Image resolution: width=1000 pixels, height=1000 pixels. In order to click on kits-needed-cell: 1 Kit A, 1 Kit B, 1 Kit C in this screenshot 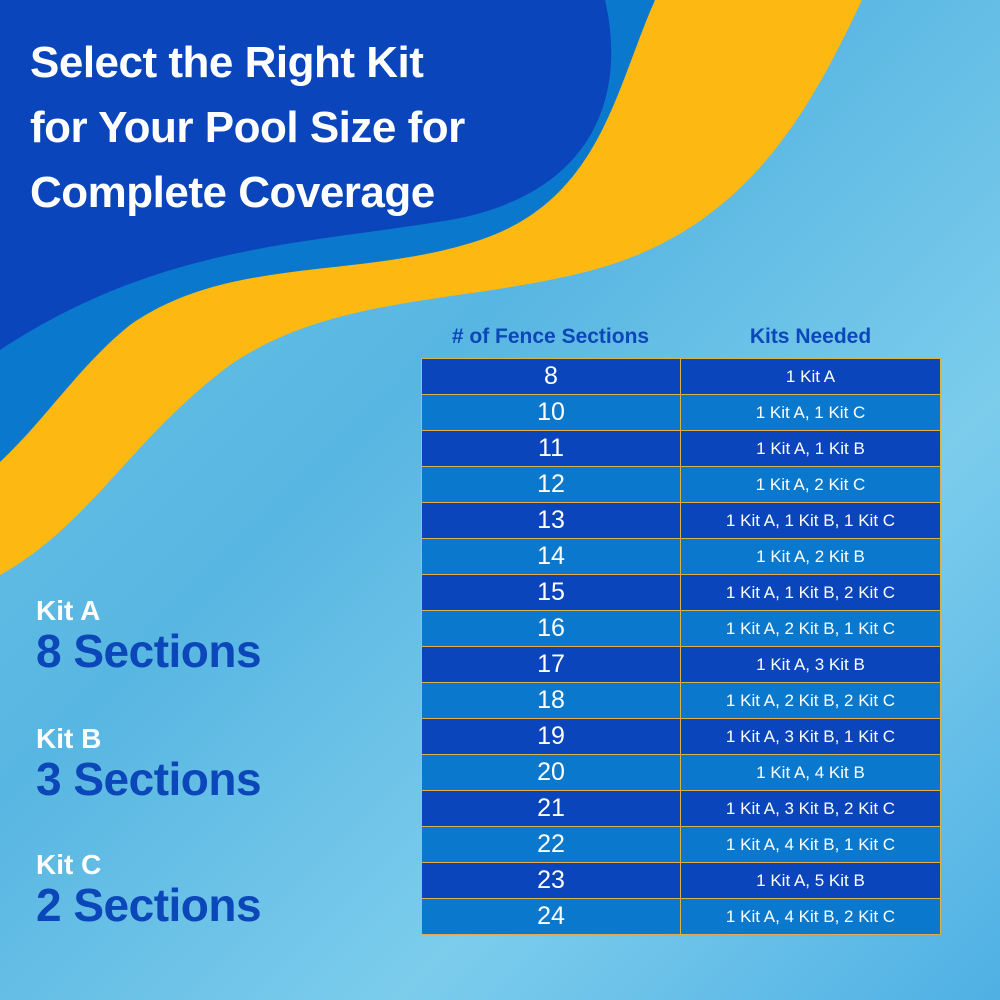, I will do `click(810, 520)`.